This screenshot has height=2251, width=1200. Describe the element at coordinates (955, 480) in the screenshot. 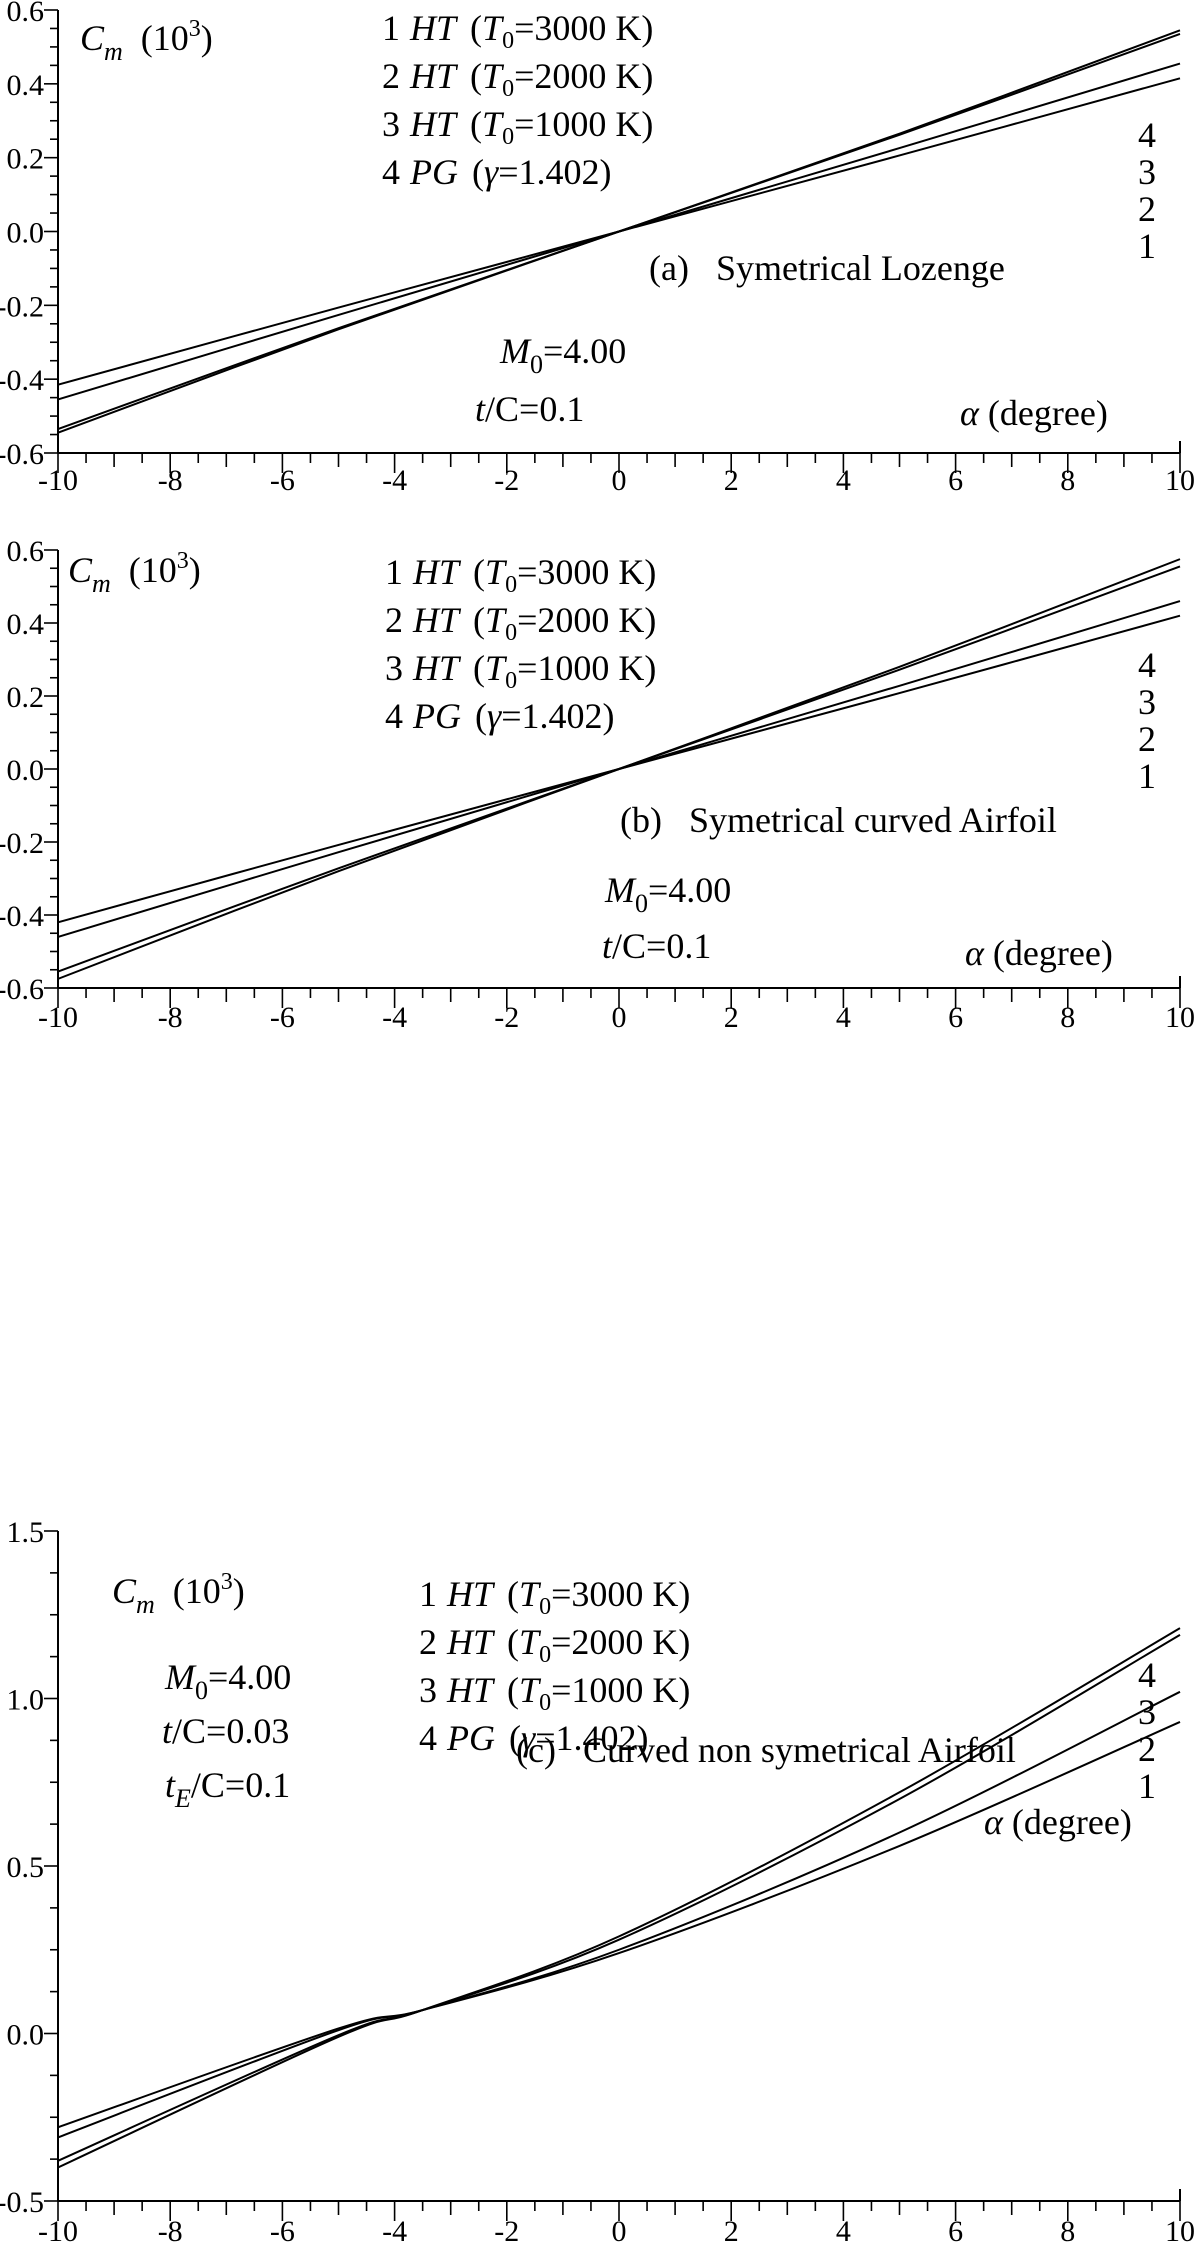

I see `x-tick-label: 6` at that location.